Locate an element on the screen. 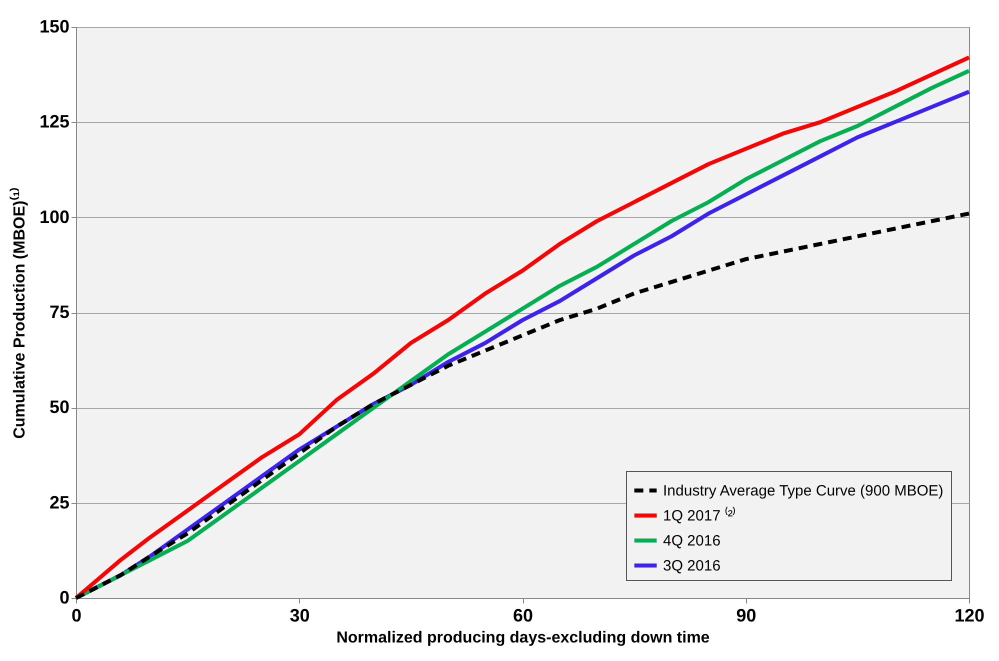  x-axis-title: Normalized producing days-excluding down time is located at coordinates (523, 638).